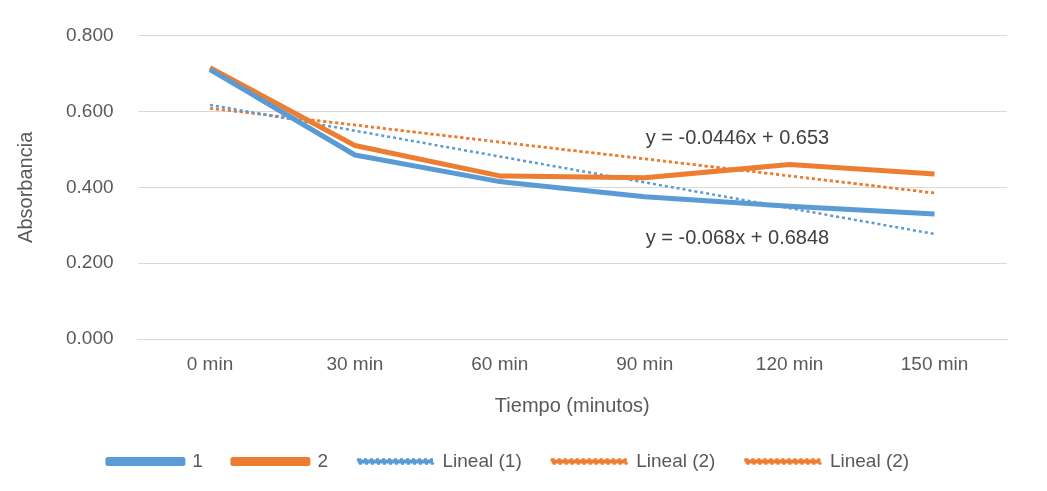  I want to click on y-tick-label: 0.200, so click(90, 262).